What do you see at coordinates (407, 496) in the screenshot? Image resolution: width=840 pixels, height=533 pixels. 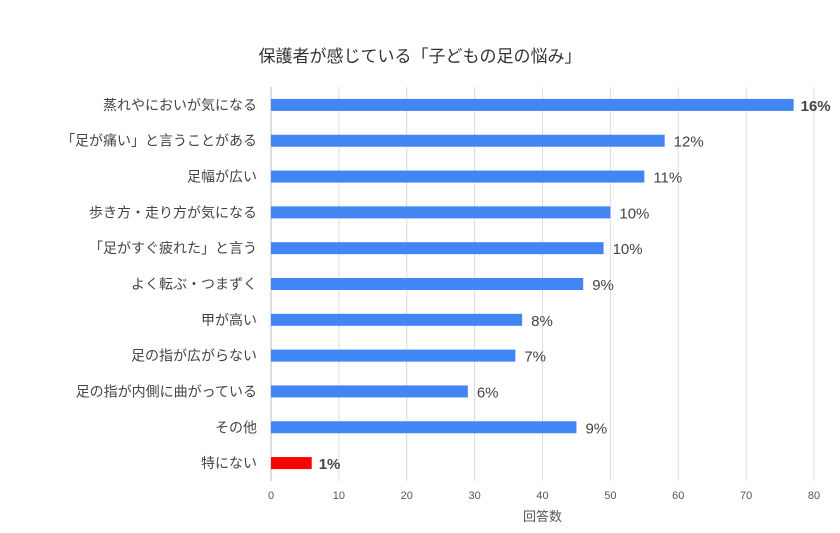 I see `x-tick-label: 20` at bounding box center [407, 496].